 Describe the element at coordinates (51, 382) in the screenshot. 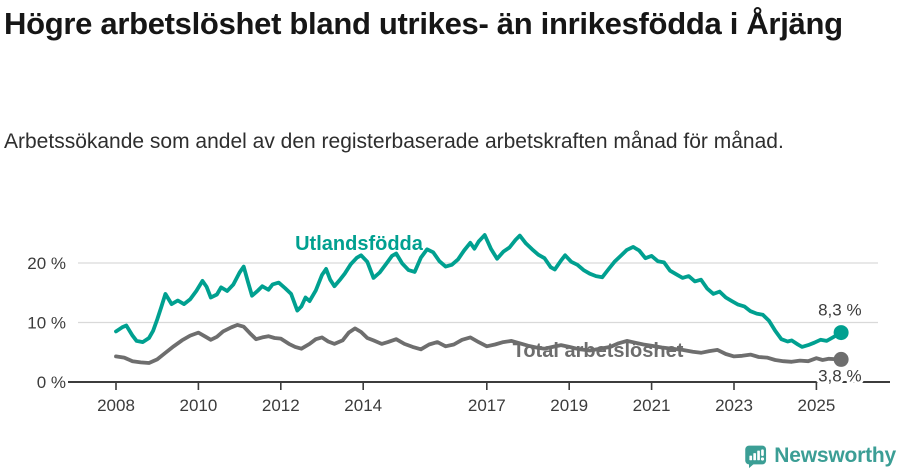

I see `y-tick-label: 0 %` at that location.